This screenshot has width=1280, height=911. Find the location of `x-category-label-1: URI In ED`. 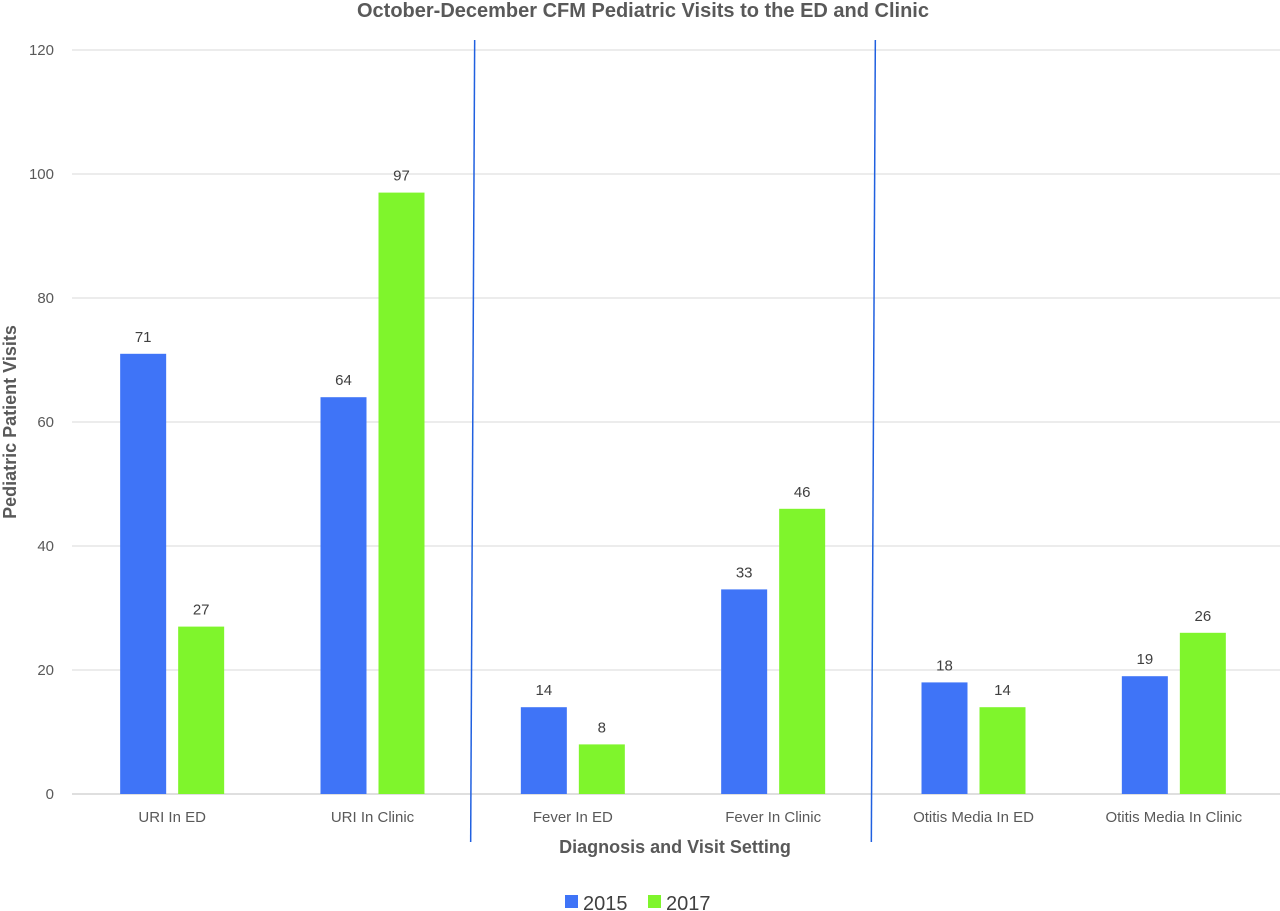

x-category-label-1: URI In ED is located at coordinates (172, 817).